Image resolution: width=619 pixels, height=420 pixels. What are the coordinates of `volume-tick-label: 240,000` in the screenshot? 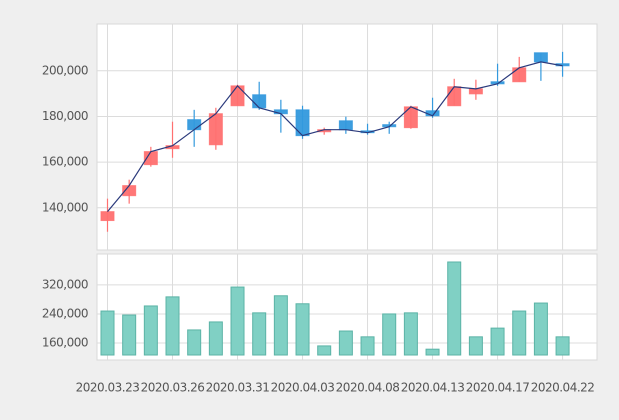 It's located at (65, 313).